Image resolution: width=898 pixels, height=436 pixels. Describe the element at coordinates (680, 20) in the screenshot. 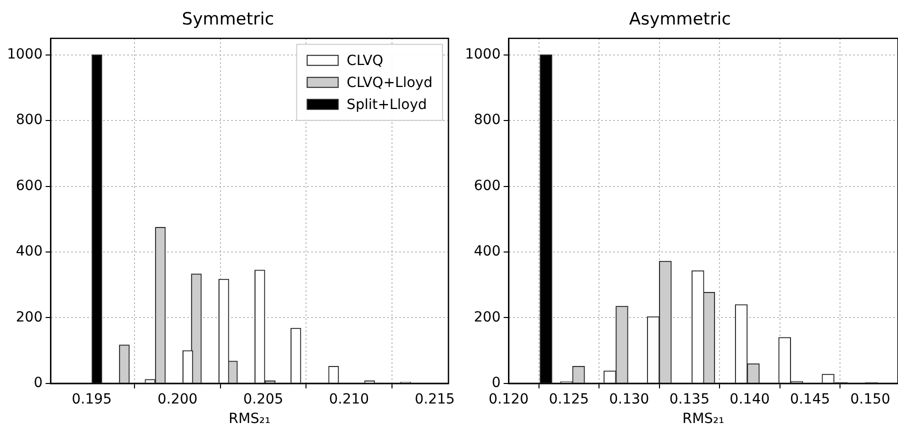

I see `chart-title: Asymmetric` at that location.